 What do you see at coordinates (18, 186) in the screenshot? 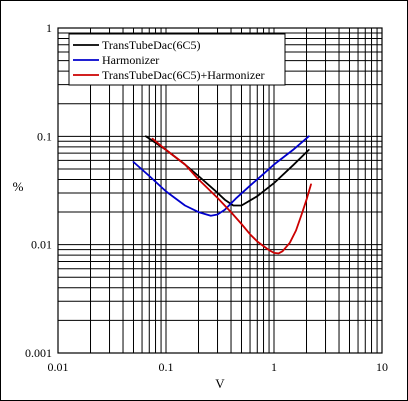
I see `y-axis-title: %` at bounding box center [18, 186].